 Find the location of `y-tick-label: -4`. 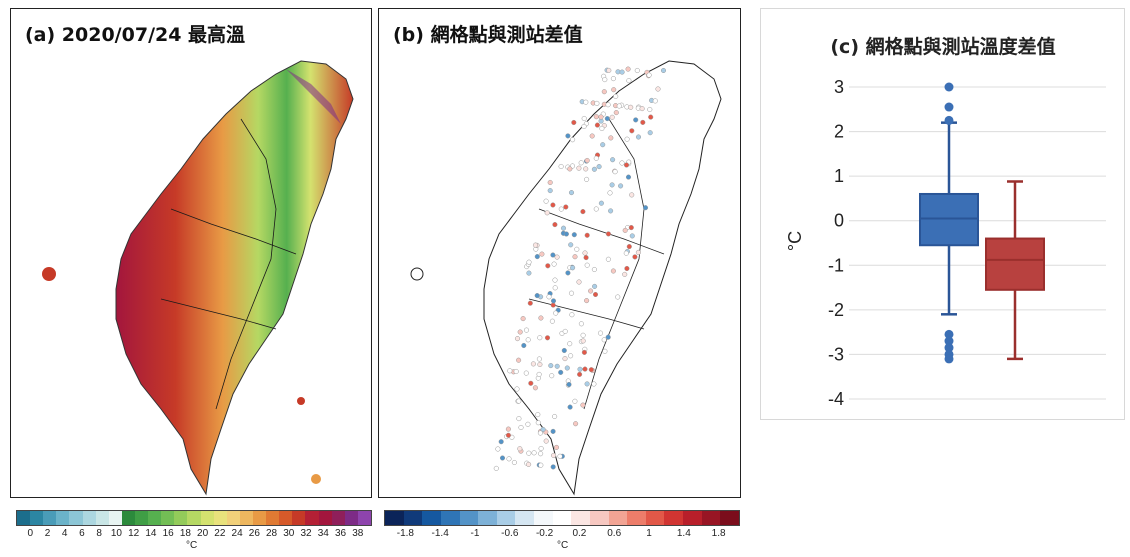

y-tick-label: -4 is located at coordinates (836, 399).